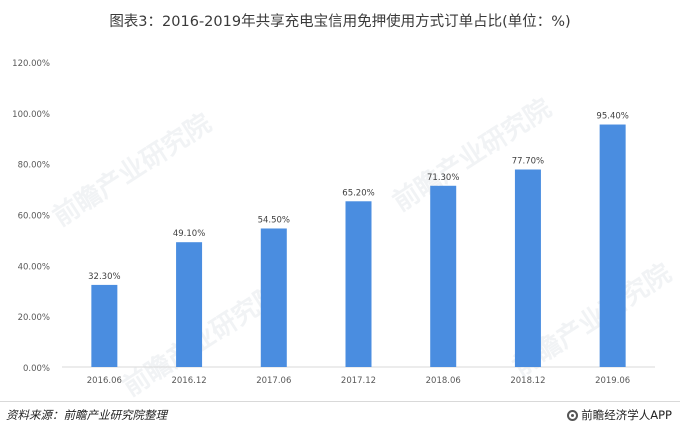 The image size is (680, 436). Describe the element at coordinates (358, 381) in the screenshot. I see `x-tick-label: 2017.12` at that location.